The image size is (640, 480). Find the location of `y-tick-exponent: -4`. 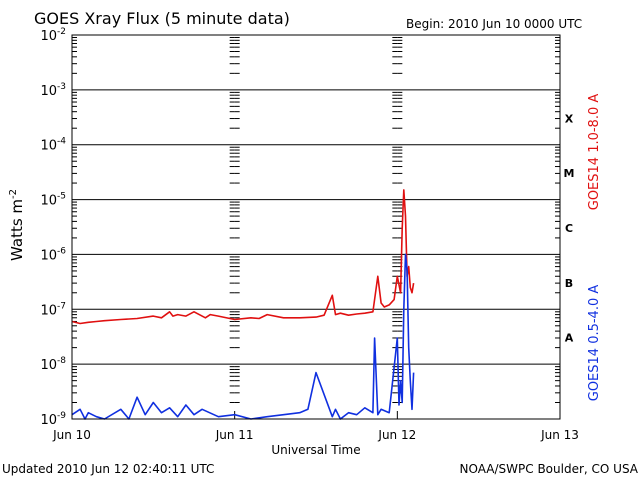

y-tick-exponent: -4 is located at coordinates (61, 142).